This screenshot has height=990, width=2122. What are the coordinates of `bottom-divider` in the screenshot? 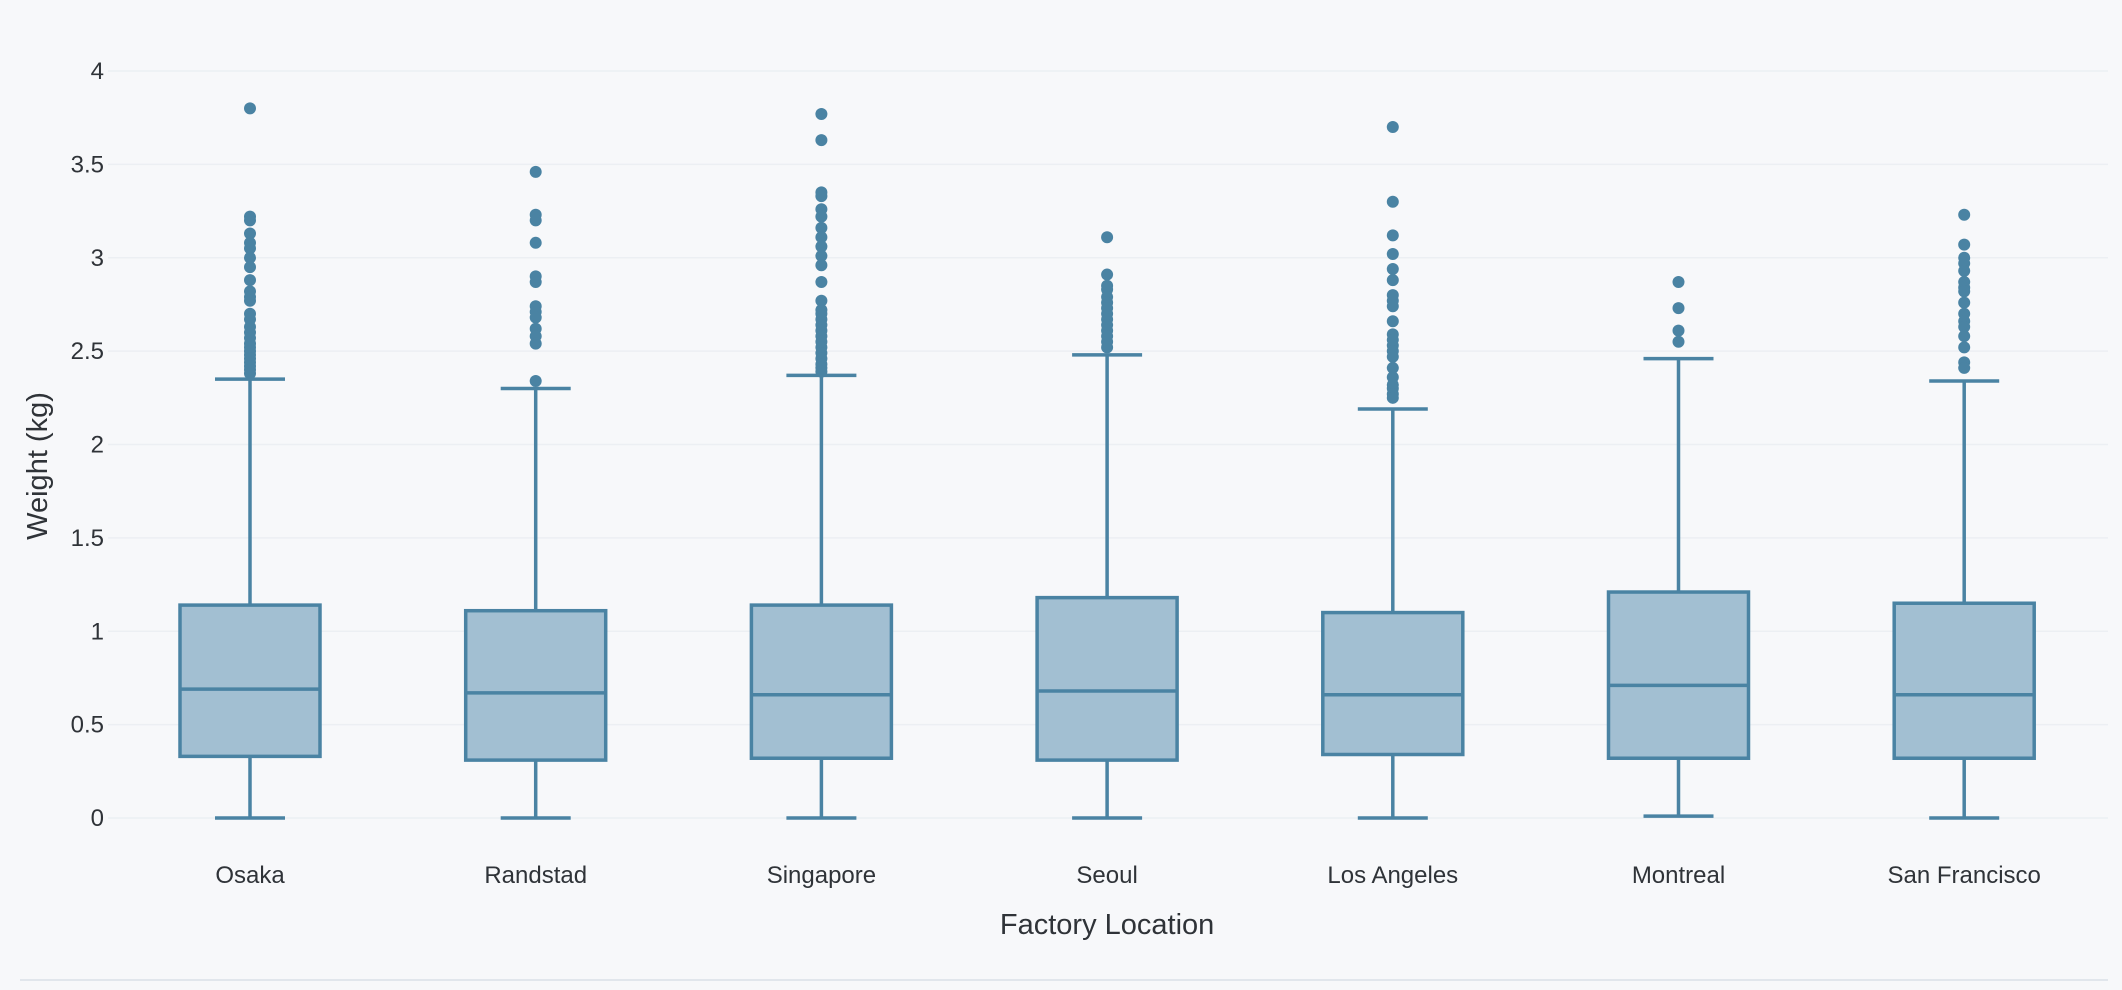 It's located at (1064, 980).